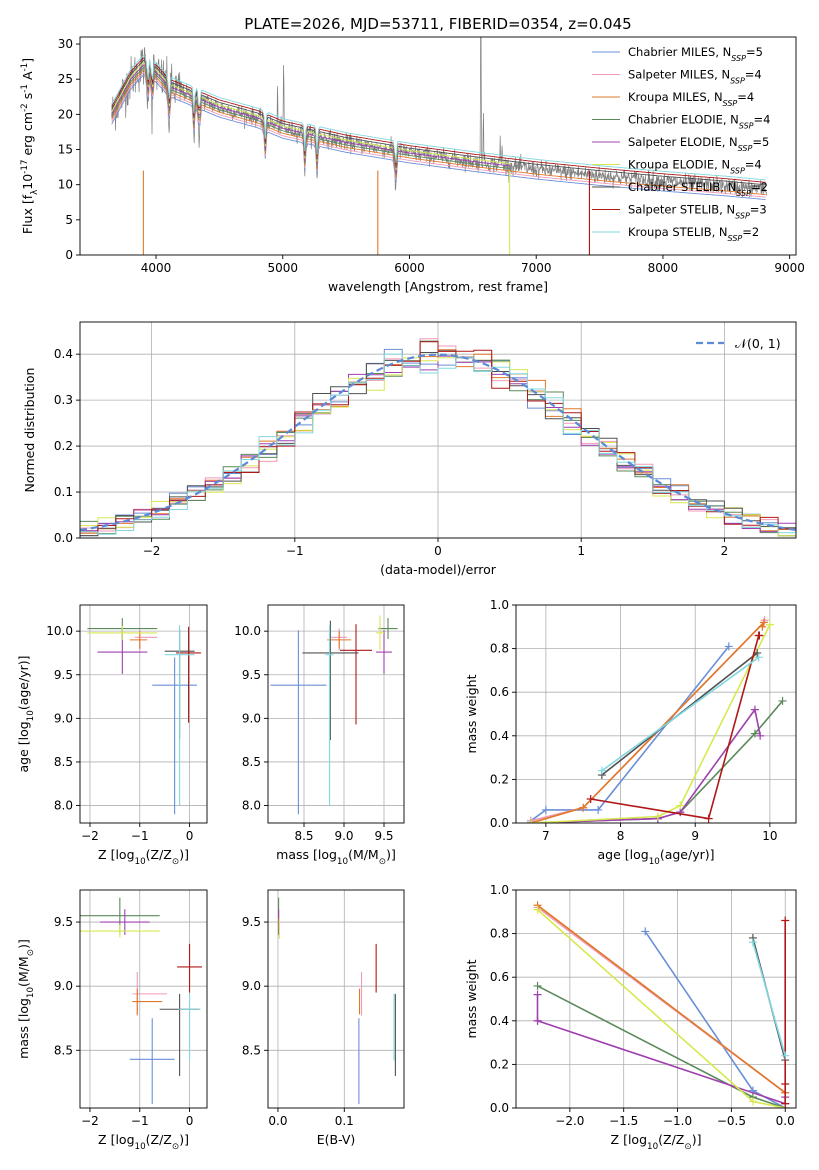  I want to click on age_vs_Z-plot-area, so click(144, 716).